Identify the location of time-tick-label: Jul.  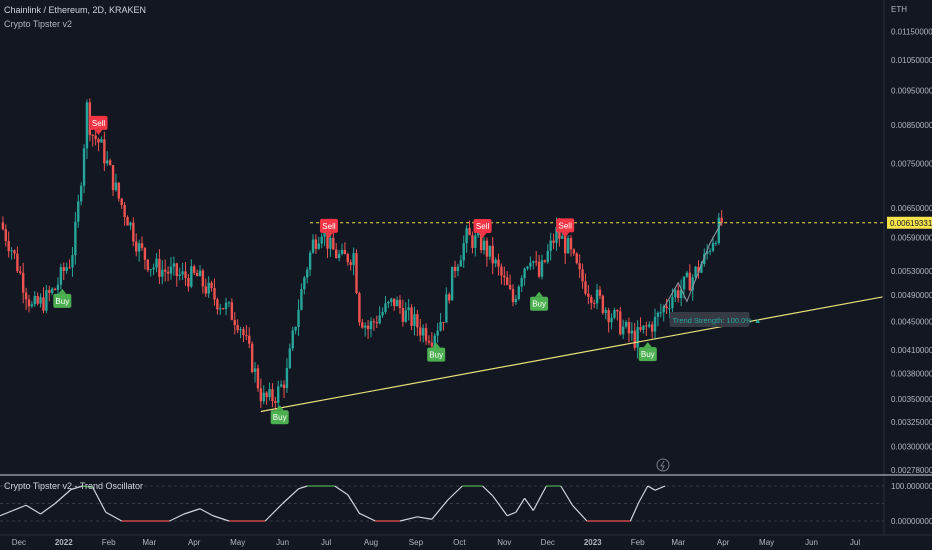
(326, 542).